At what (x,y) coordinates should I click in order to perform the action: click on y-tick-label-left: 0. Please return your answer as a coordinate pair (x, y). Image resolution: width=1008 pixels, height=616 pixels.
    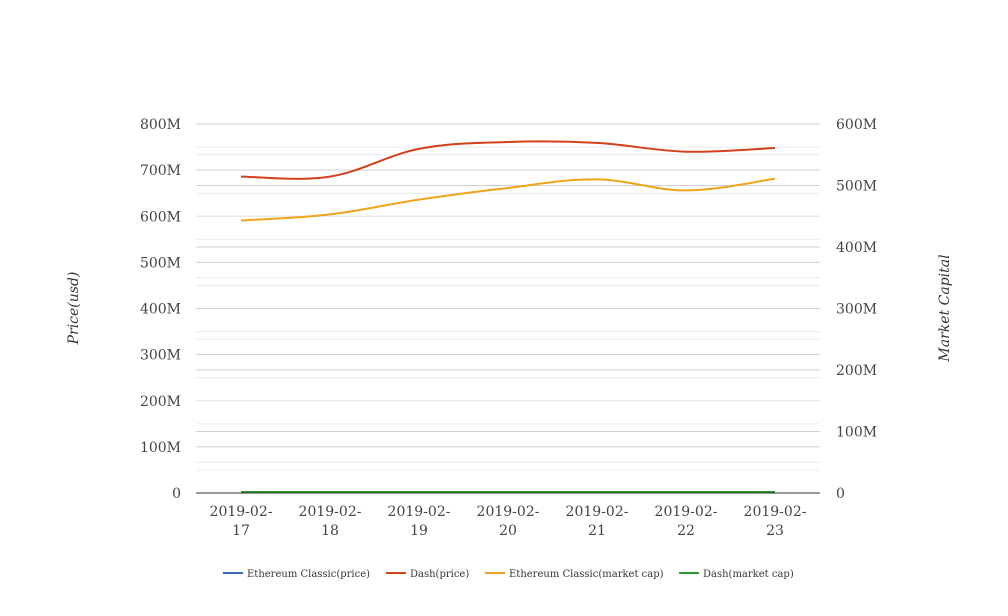
    Looking at the image, I should click on (176, 494).